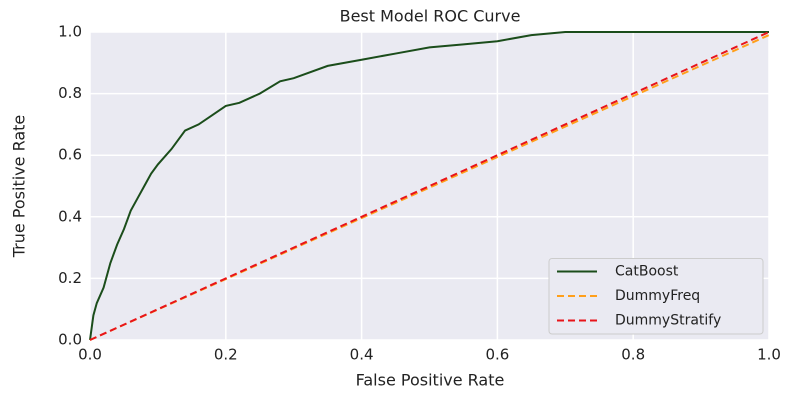 The width and height of the screenshot is (800, 400). What do you see at coordinates (362, 355) in the screenshot?
I see `x-tick-label: 0.4` at bounding box center [362, 355].